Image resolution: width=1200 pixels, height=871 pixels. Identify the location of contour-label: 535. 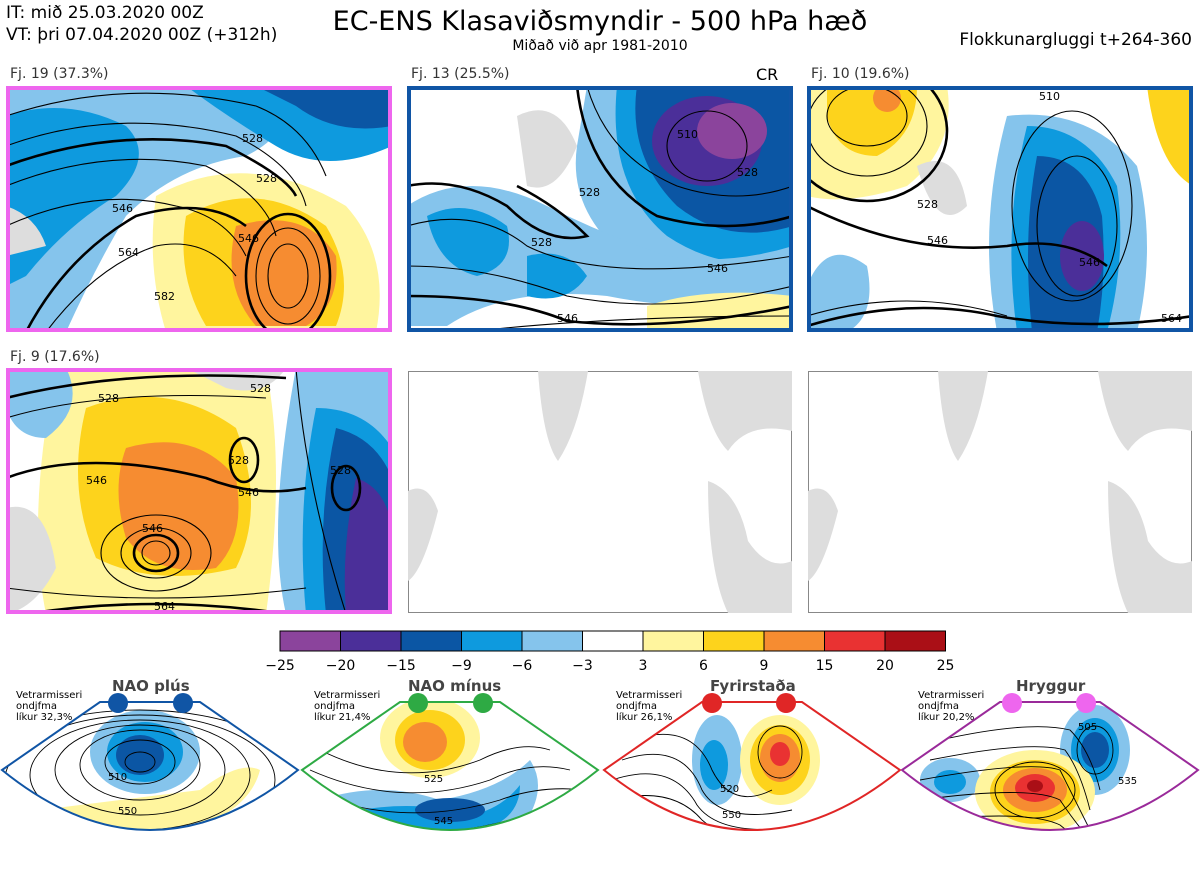
(1127, 781).